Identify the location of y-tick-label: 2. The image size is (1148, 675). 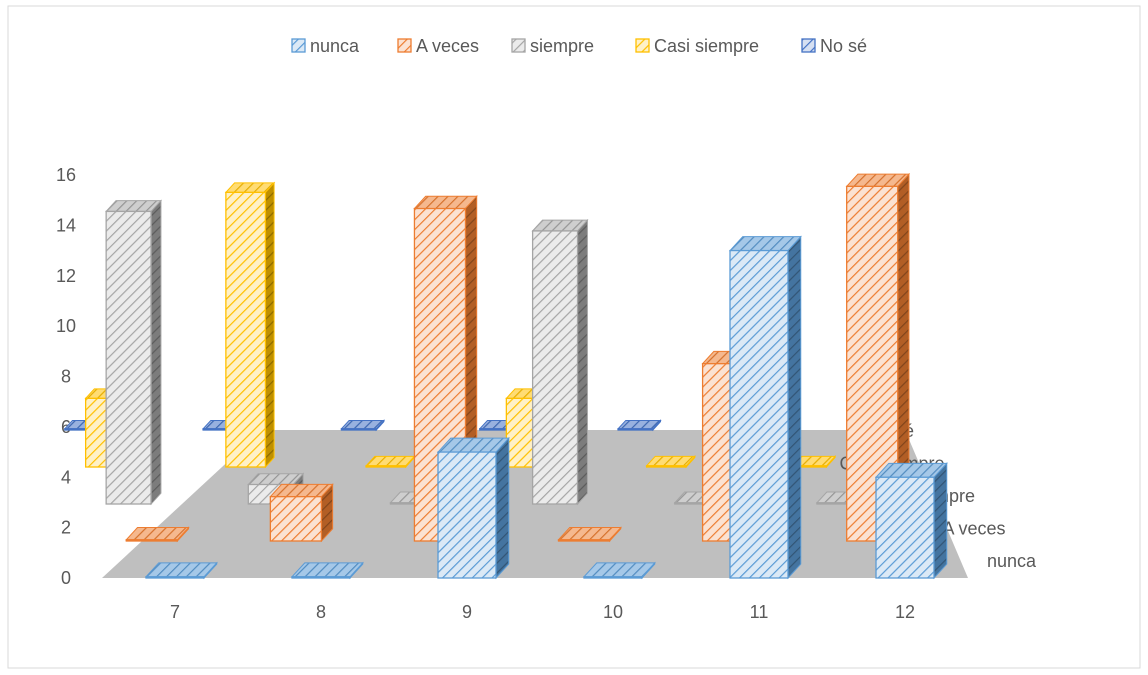
(66, 528).